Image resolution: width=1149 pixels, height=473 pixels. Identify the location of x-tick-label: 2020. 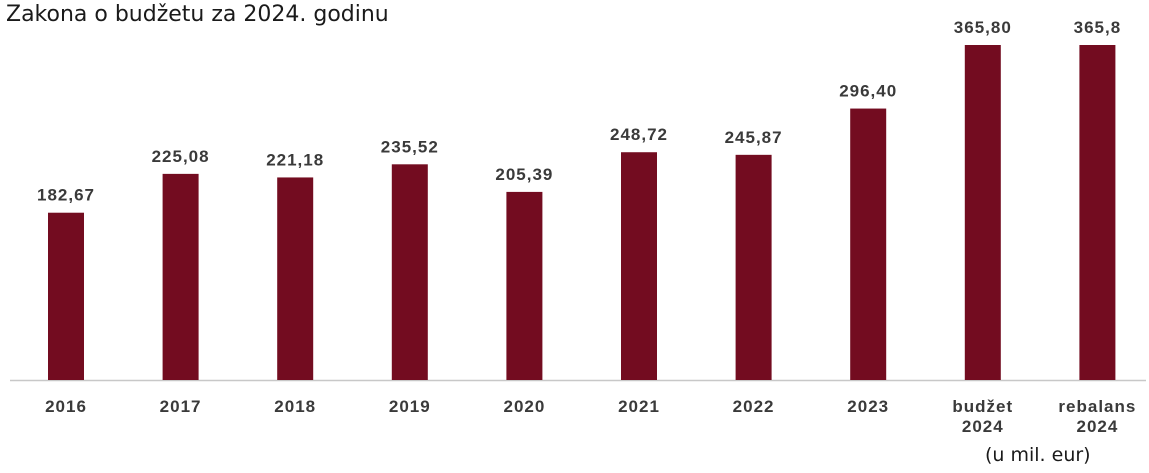
(524, 406).